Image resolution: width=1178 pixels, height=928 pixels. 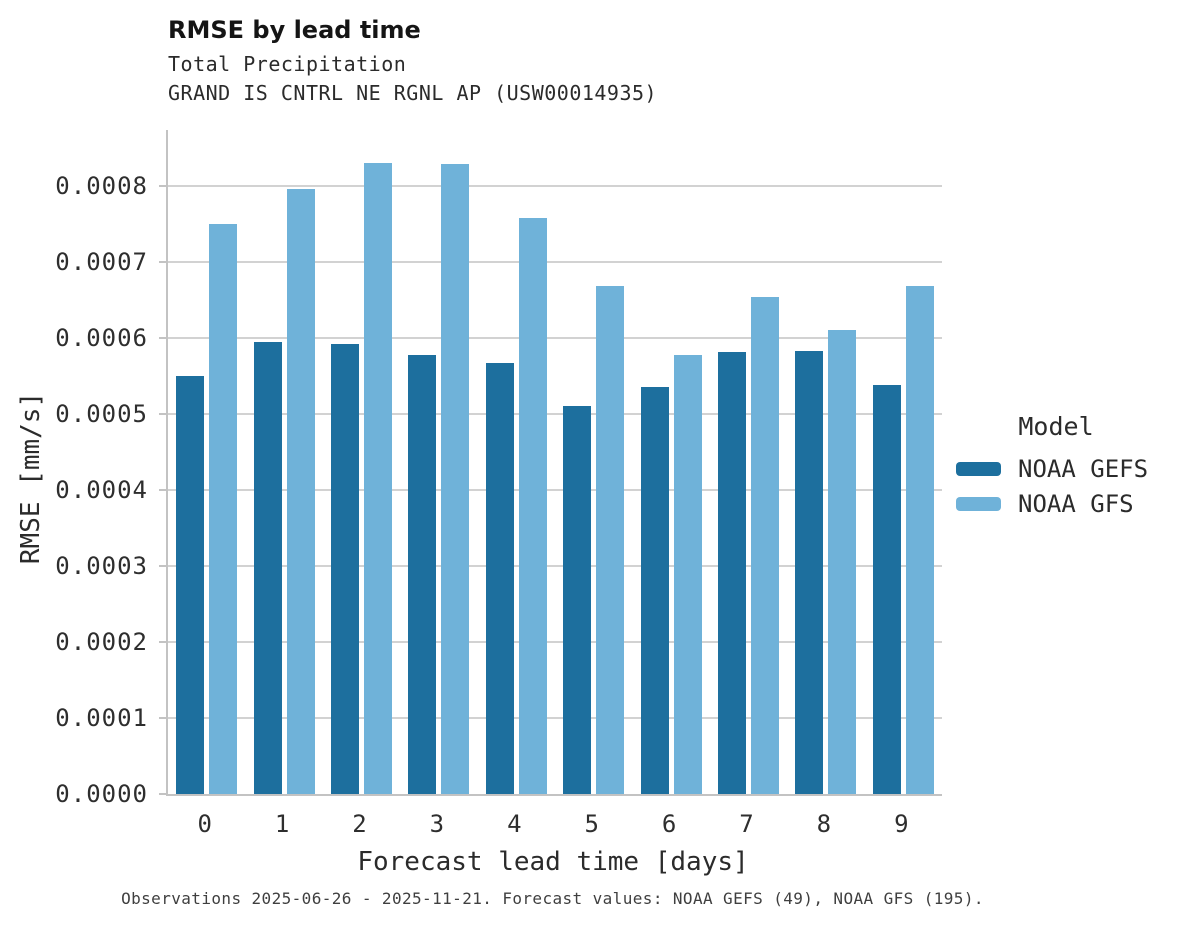 What do you see at coordinates (267, 567) in the screenshot?
I see `bar-noaa-gefs-day1` at bounding box center [267, 567].